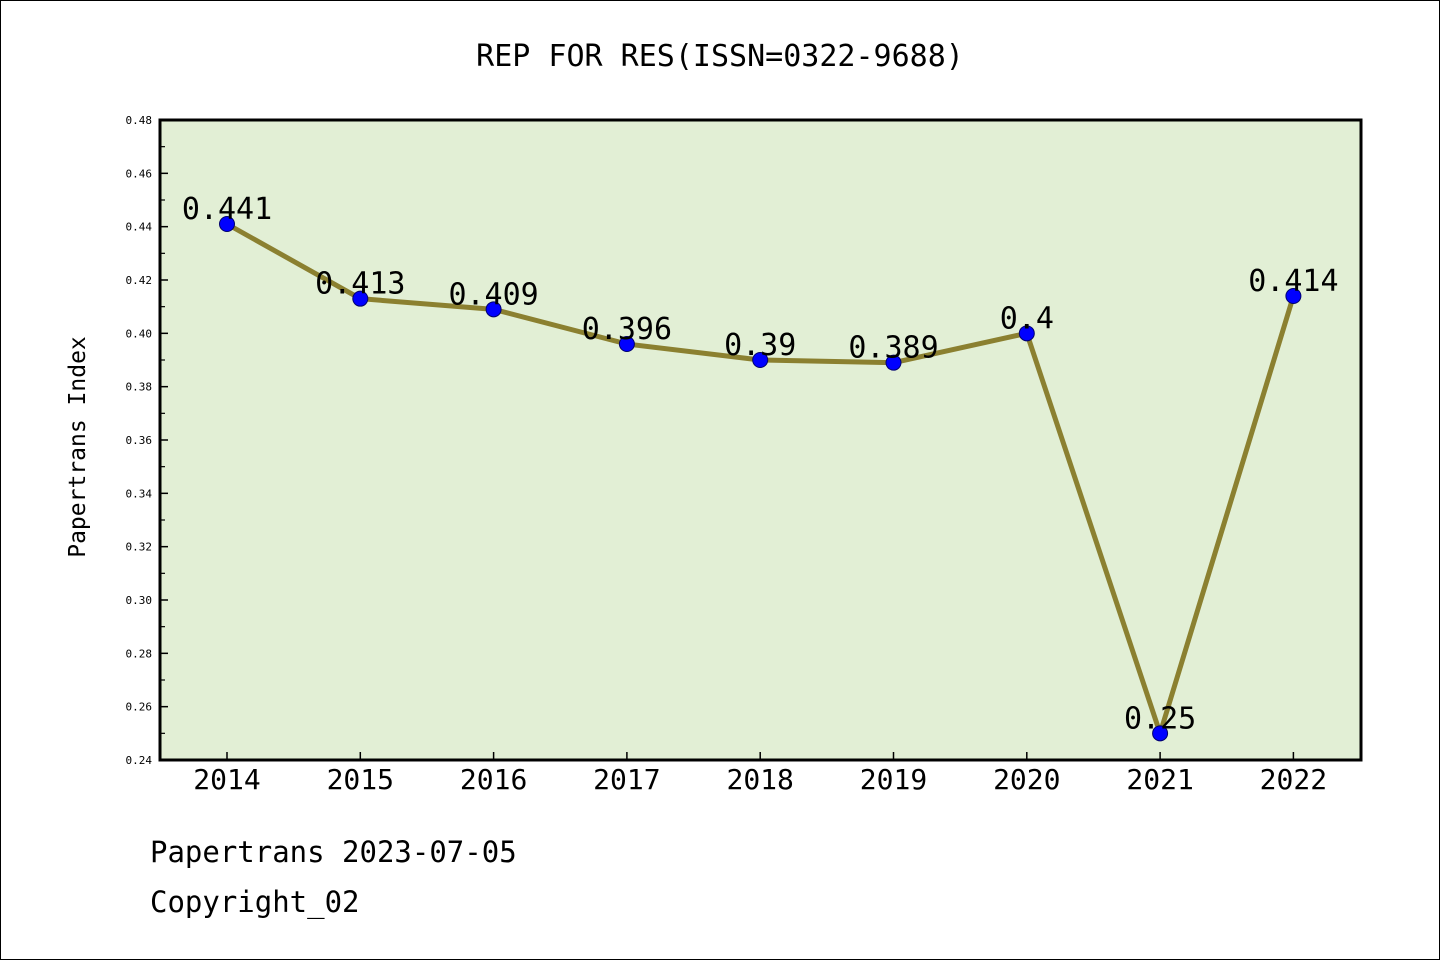 This screenshot has height=960, width=1440. What do you see at coordinates (626, 779) in the screenshot?
I see `x-tick-label: 2017` at bounding box center [626, 779].